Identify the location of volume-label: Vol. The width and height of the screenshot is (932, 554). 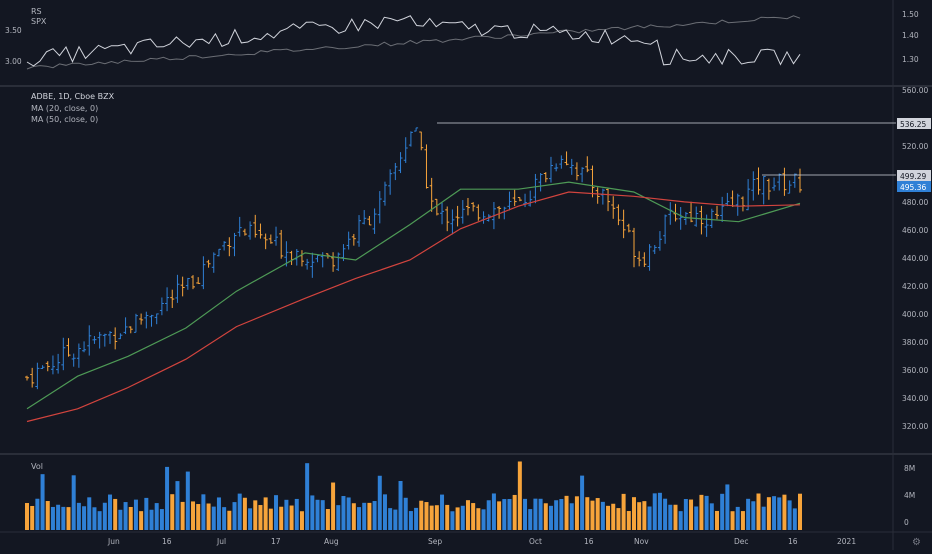
(37, 466).